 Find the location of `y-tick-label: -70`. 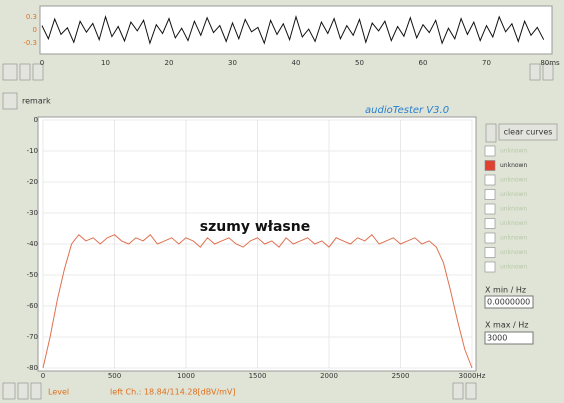

y-tick-label: -70 is located at coordinates (32, 337).